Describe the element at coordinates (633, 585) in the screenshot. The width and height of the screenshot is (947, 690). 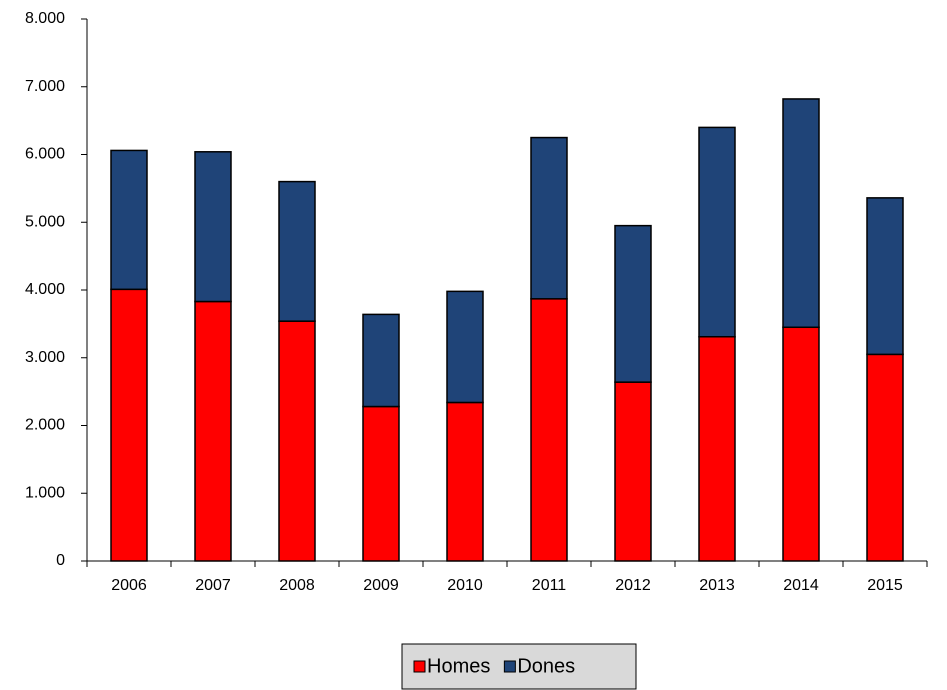
I see `x-tick-label: 2012` at that location.